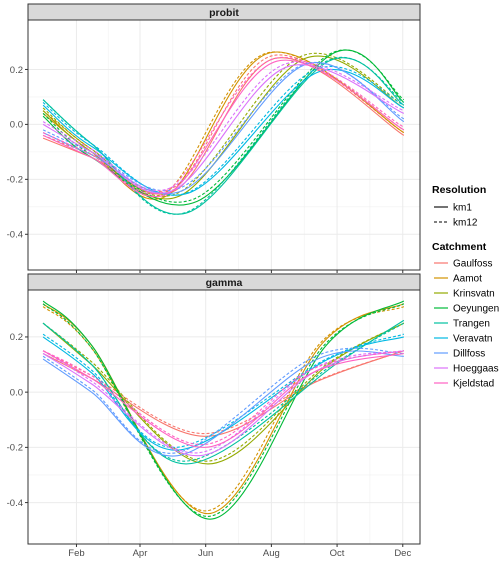  I want to click on series-line-dillfoss-km12, so click(223, 400).